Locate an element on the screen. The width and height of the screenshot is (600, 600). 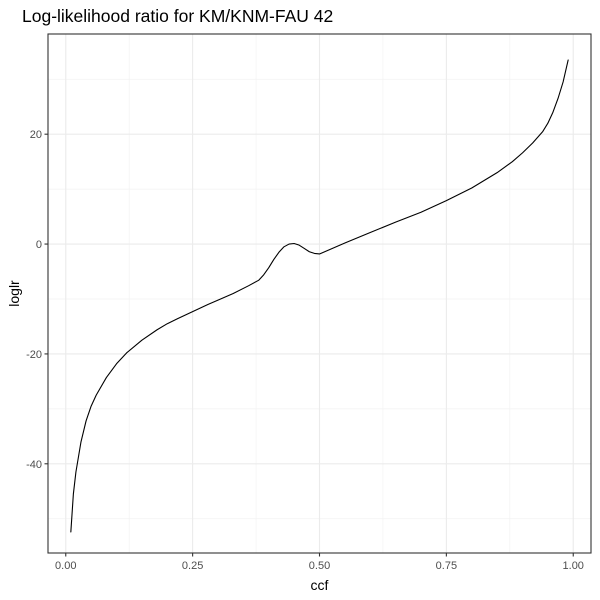
x-axis-title: ccf is located at coordinates (320, 585).